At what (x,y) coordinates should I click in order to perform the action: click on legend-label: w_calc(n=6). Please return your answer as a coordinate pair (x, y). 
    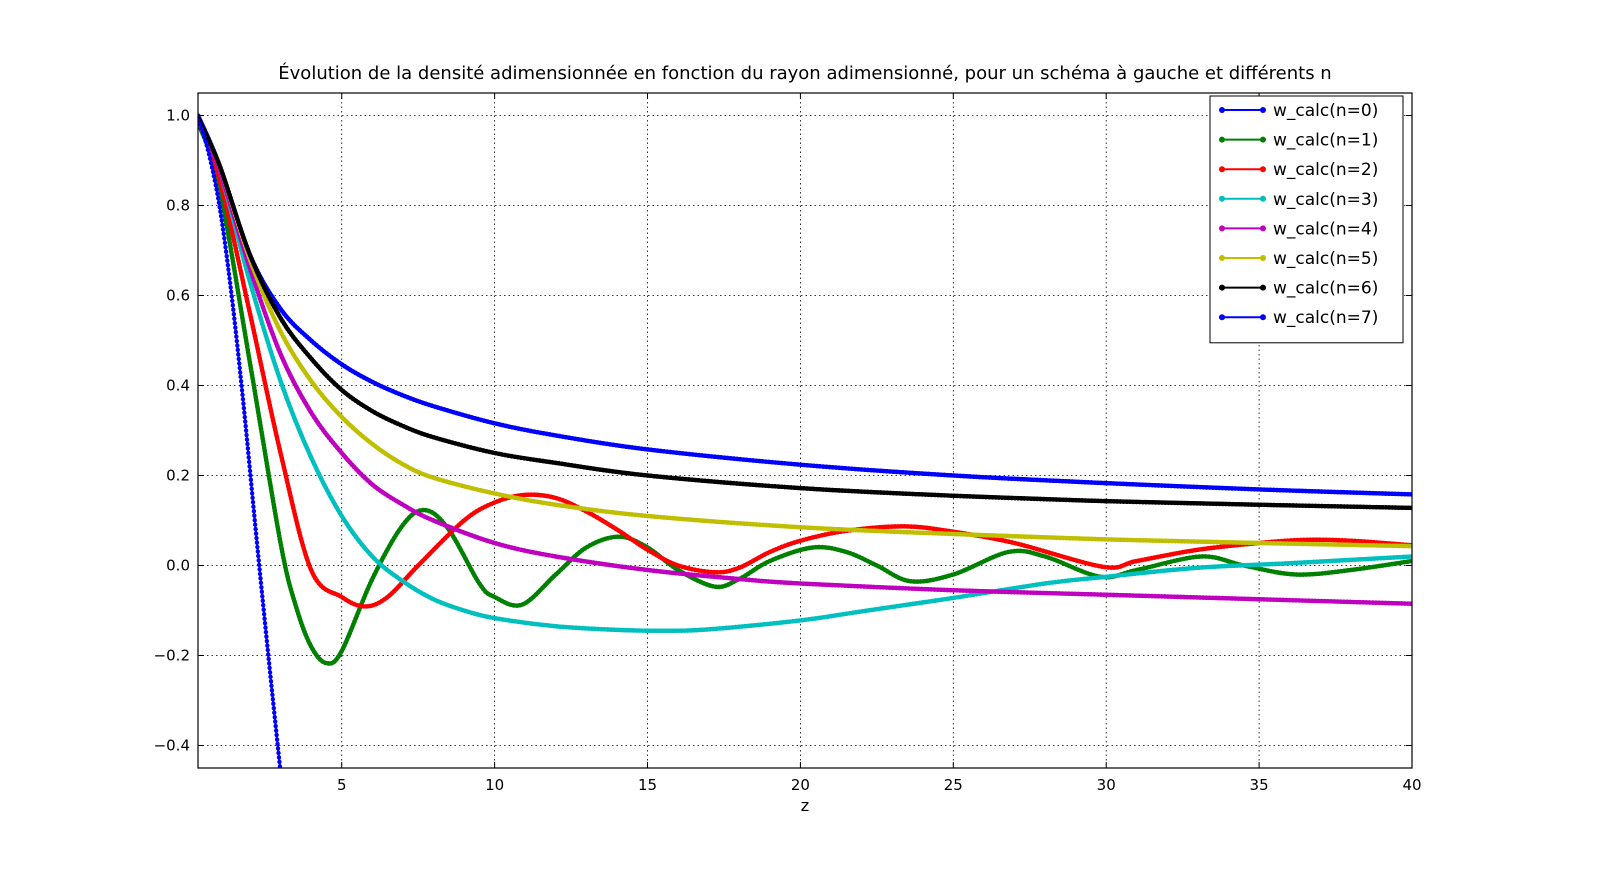
    Looking at the image, I should click on (1325, 289).